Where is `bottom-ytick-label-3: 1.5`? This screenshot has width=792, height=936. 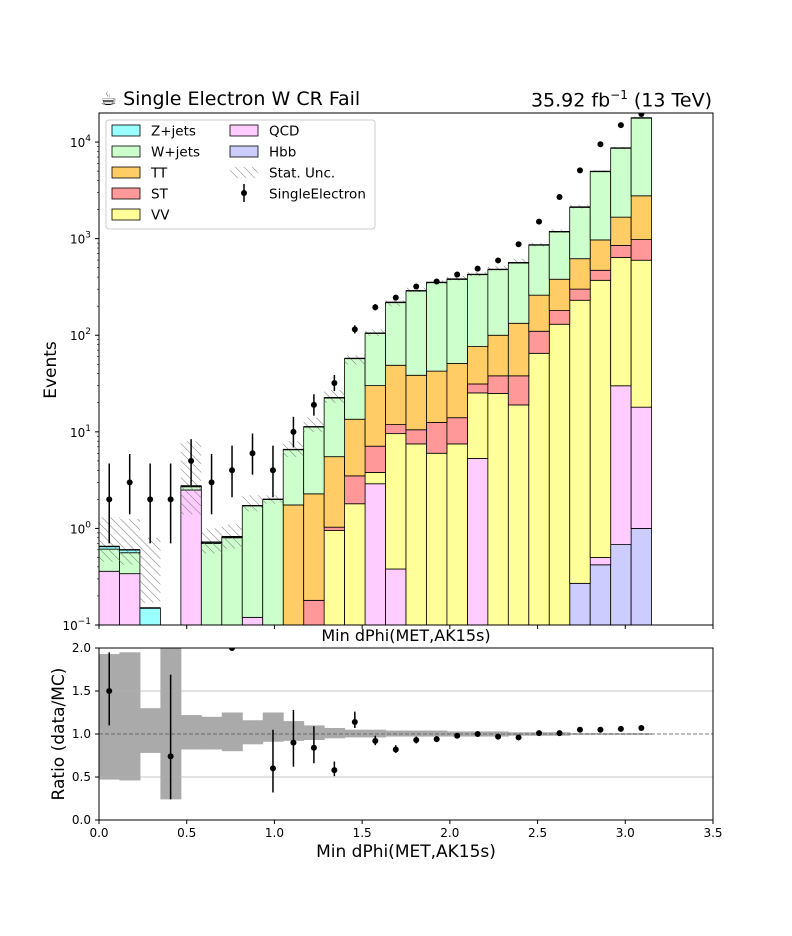
bottom-ytick-label-3: 1.5 is located at coordinates (81, 691).